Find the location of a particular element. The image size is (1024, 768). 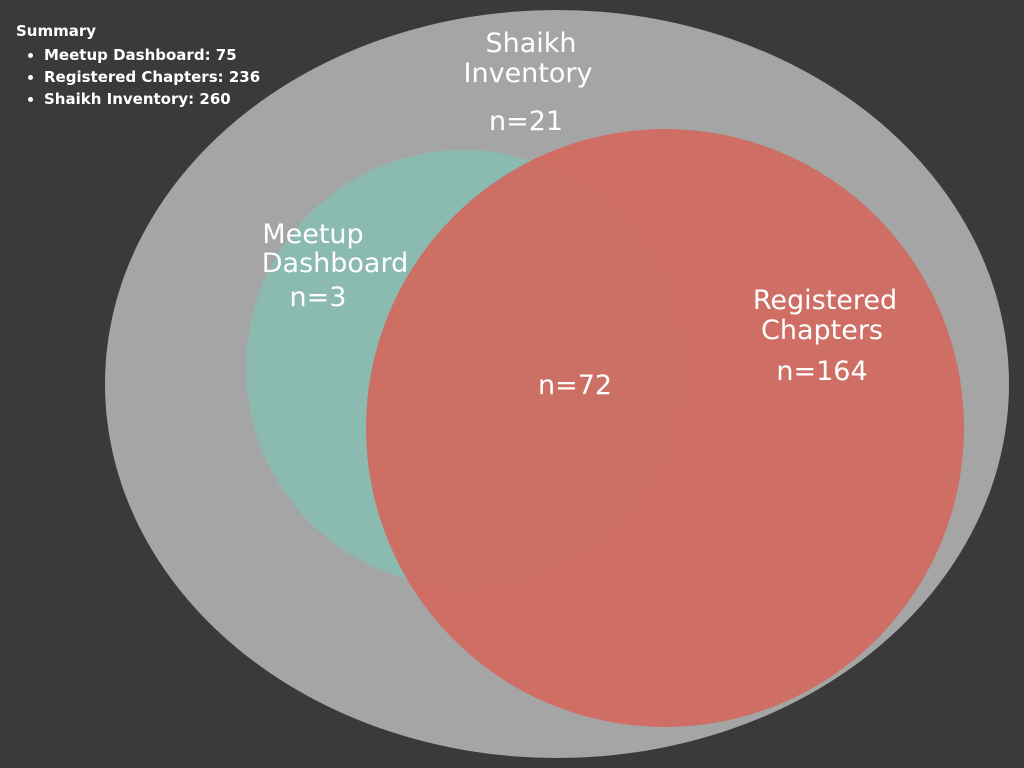

summary-item: Meetup Dashboard: 75 is located at coordinates (152, 55).